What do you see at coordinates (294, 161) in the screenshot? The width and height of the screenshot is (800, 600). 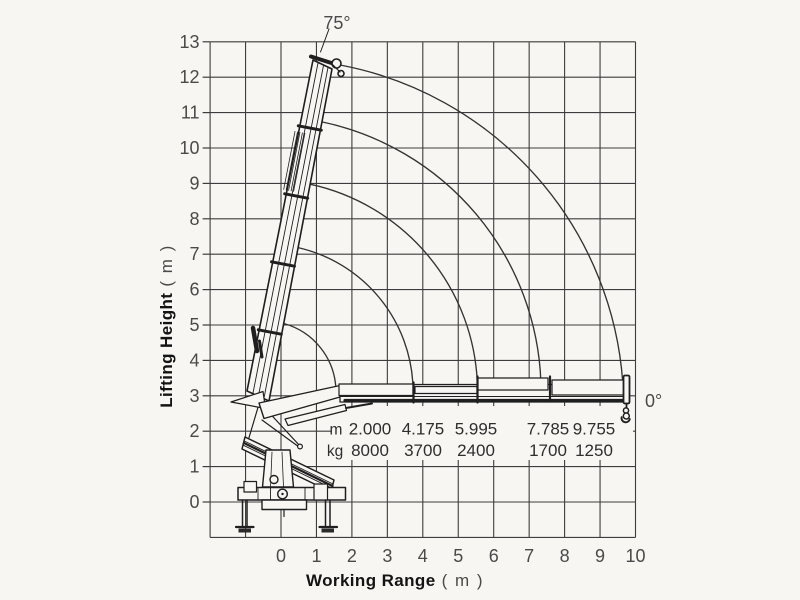 I see `hydraulic-cylinder-hatch` at bounding box center [294, 161].